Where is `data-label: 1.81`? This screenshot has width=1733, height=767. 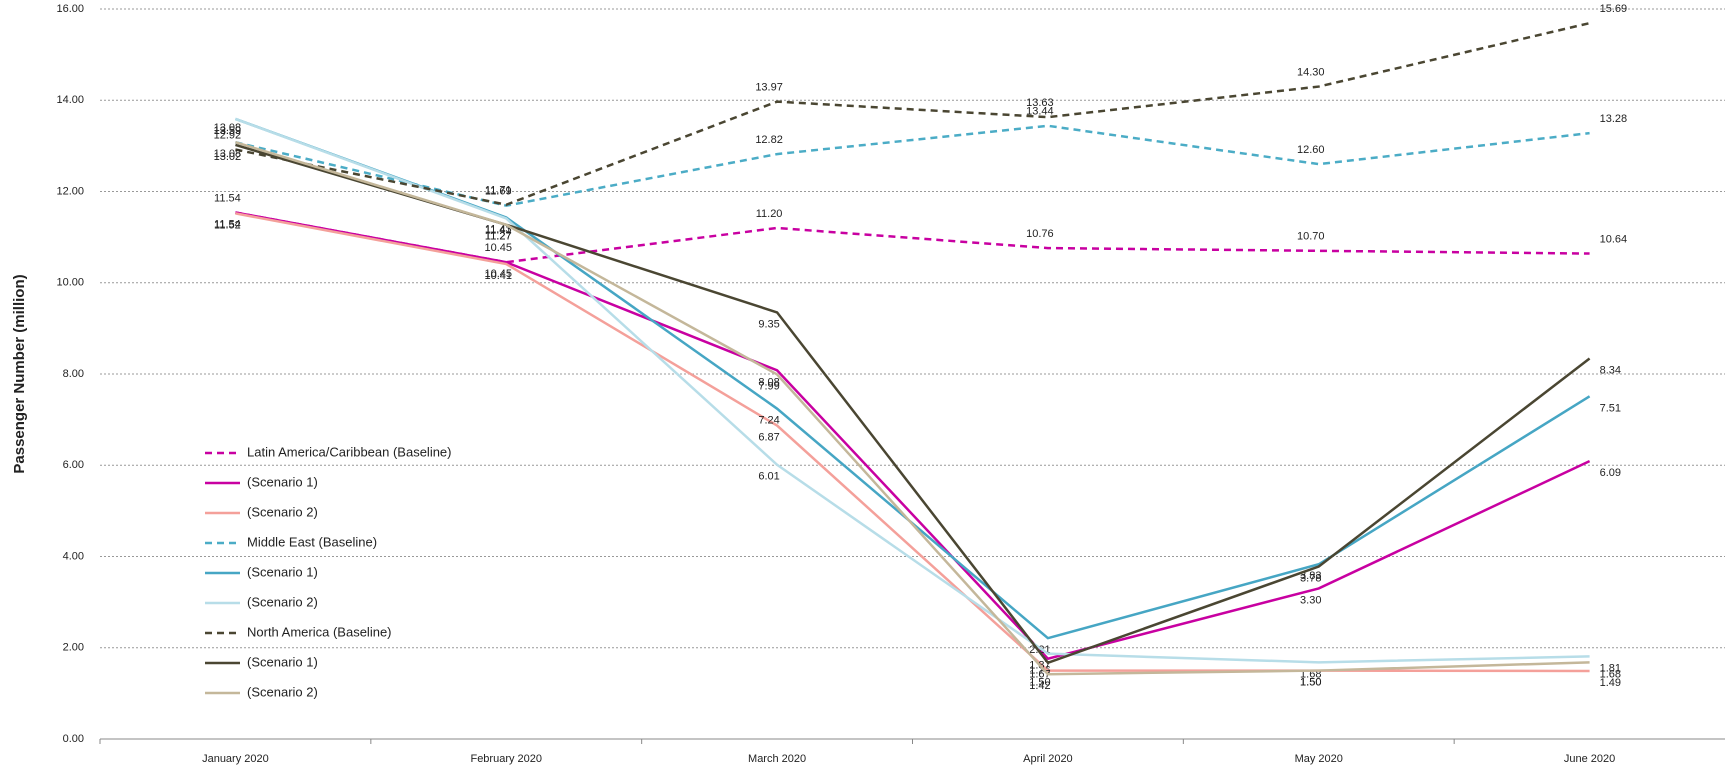
data-label: 1.81 is located at coordinates (1610, 668).